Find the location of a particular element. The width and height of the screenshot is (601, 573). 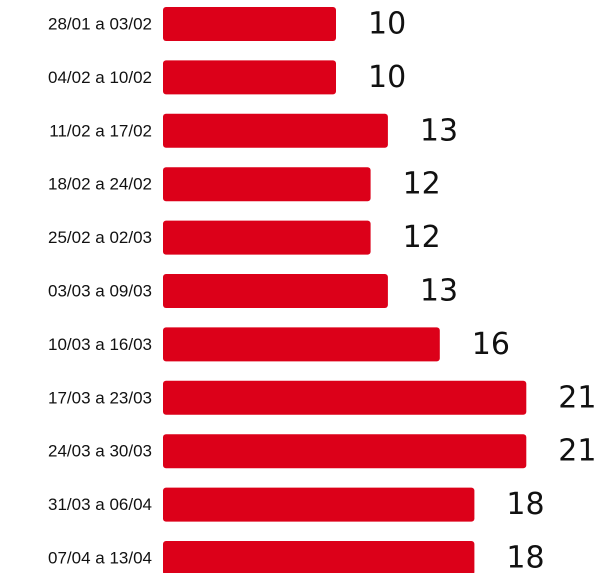

category-label: 17/03 a 23/03 is located at coordinates (100, 397).